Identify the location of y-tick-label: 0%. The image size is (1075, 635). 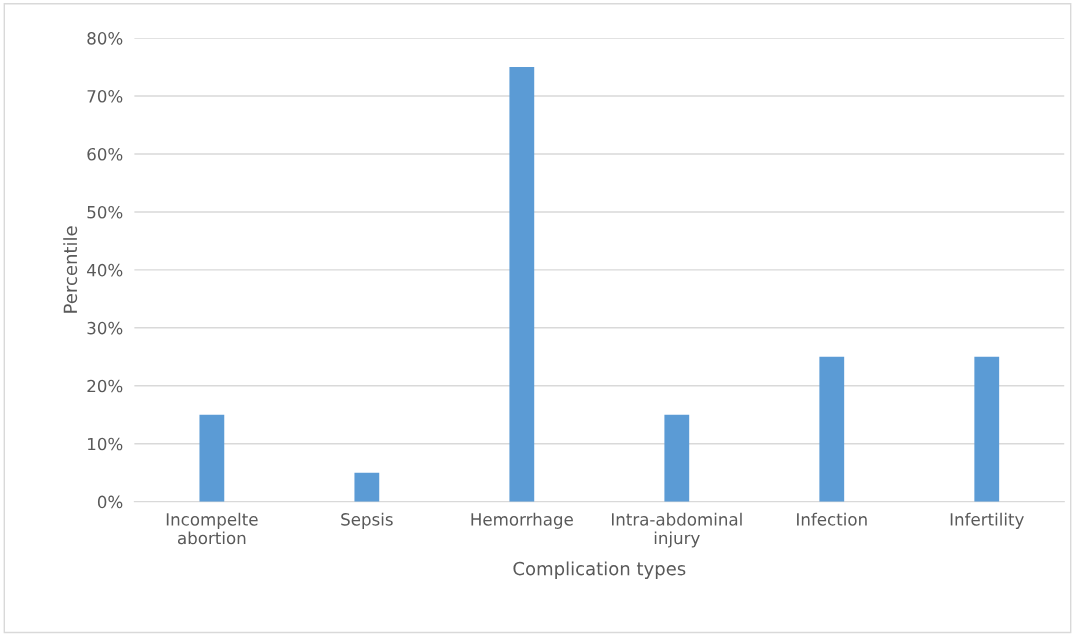
(110, 502).